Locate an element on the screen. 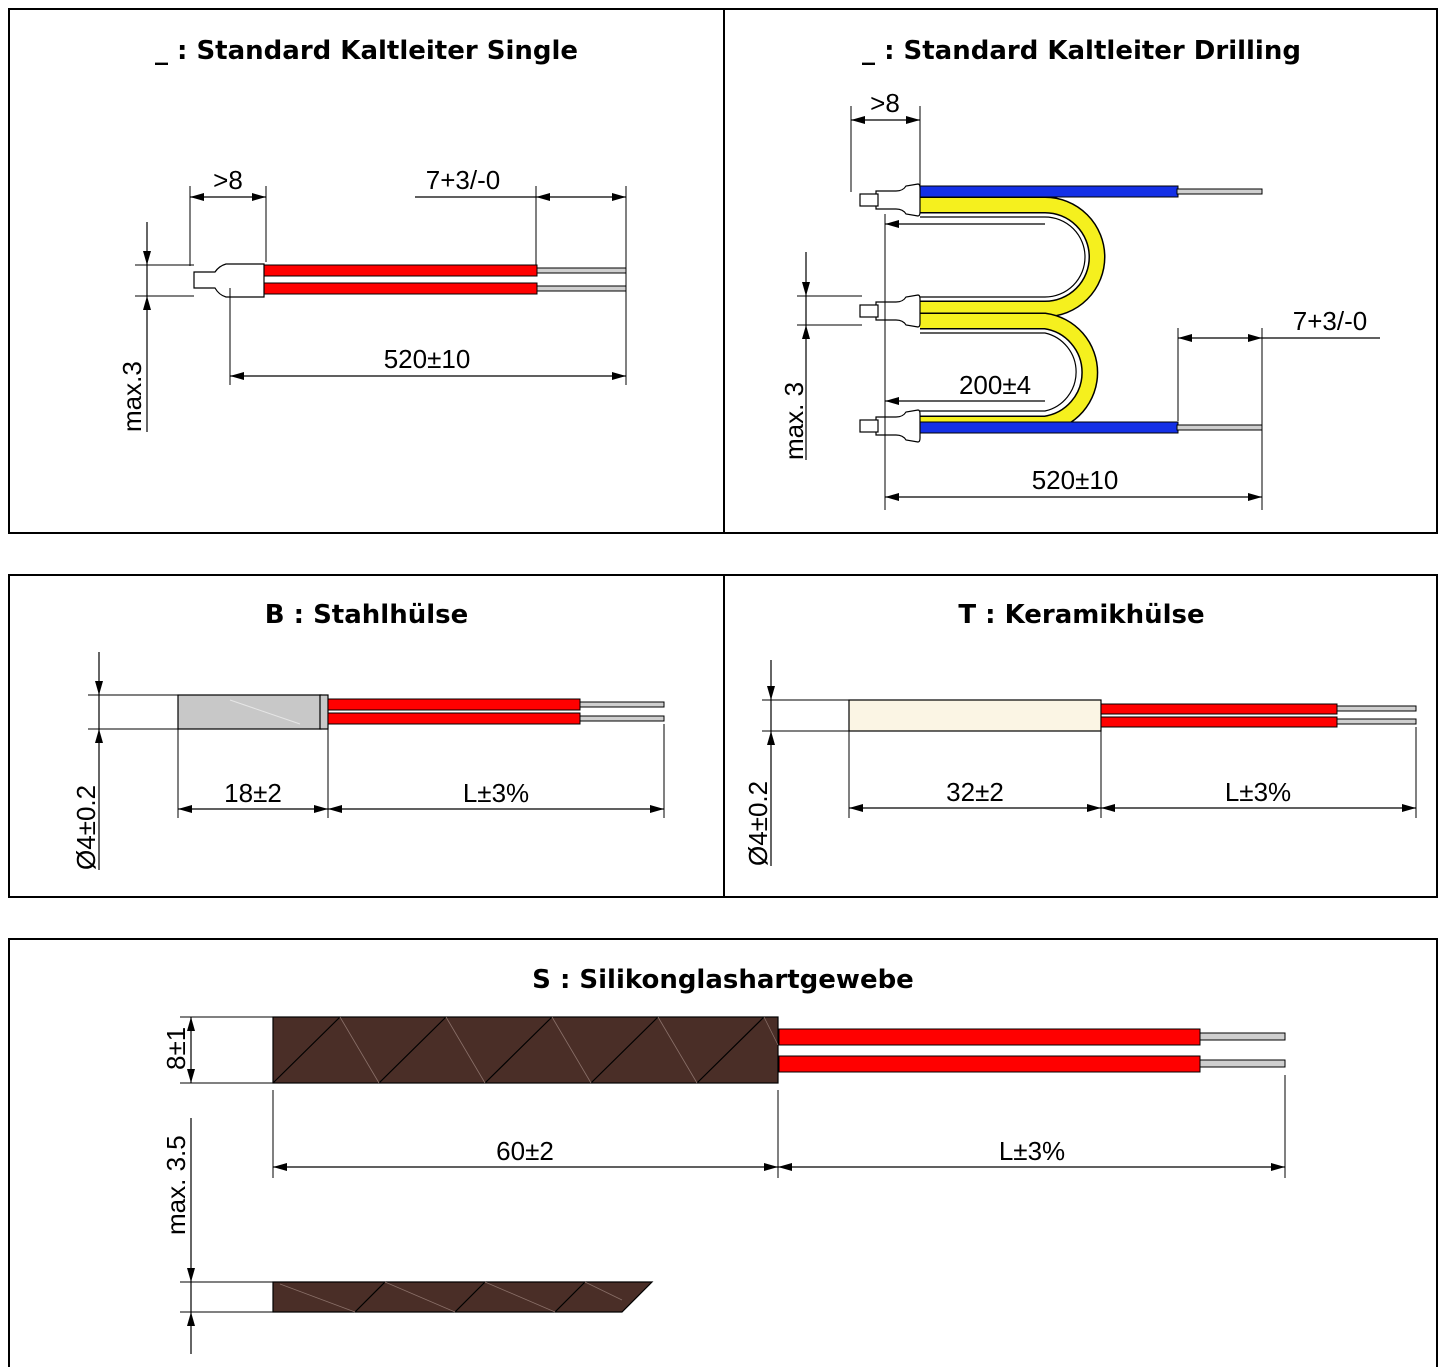 Image resolution: width=1443 pixels, height=1367 pixels. dim-width-label: 8±1 is located at coordinates (176, 1048).